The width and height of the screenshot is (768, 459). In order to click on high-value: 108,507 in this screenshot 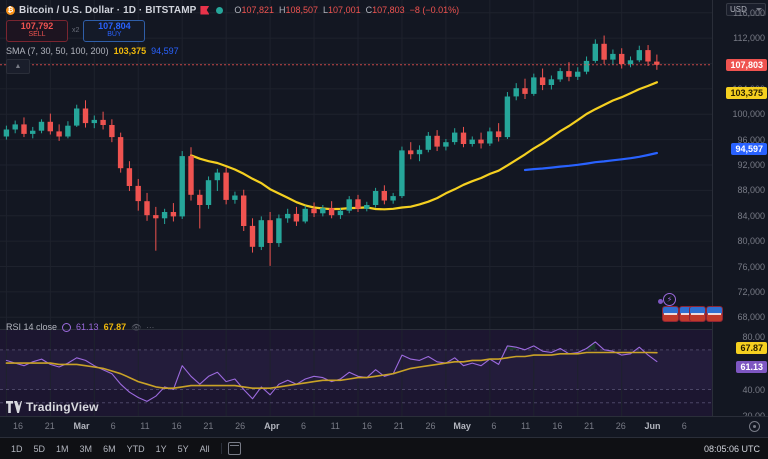, I will do `click(302, 10)`.